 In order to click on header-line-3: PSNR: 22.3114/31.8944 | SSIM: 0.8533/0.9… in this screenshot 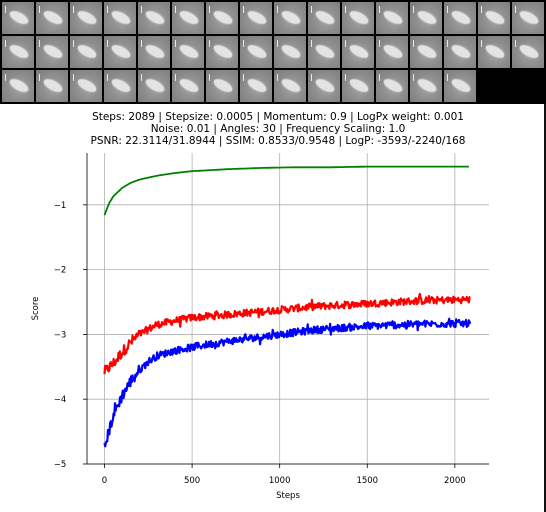, I will do `click(278, 141)`.